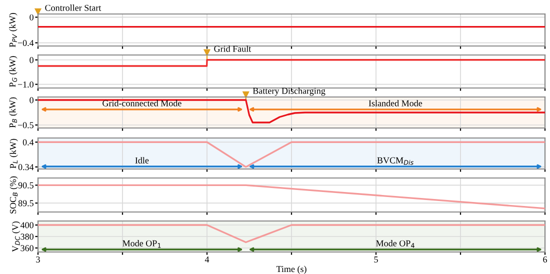 This screenshot has height=274, width=550. Describe the element at coordinates (395, 244) in the screenshot. I see `band-label: Mode OP$_{4}$` at that location.